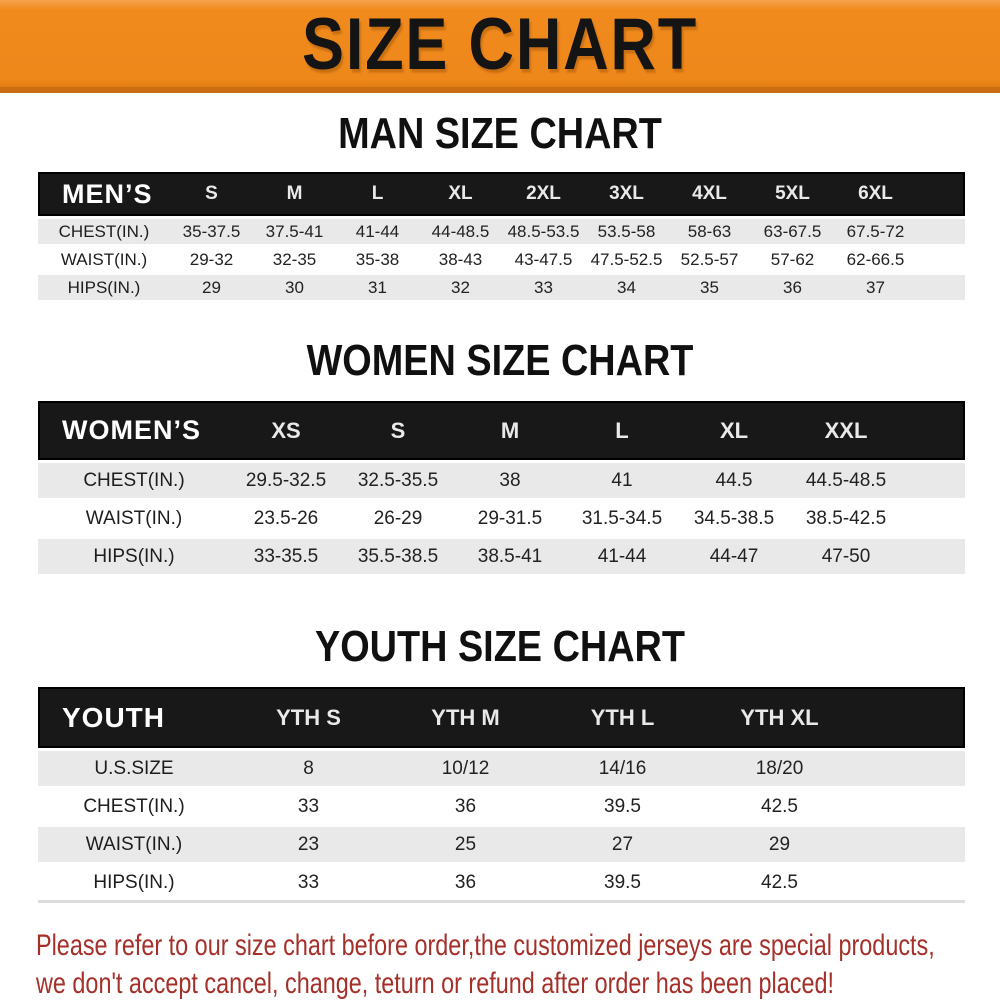  Describe the element at coordinates (500, 133) in the screenshot. I see `men-section-heading: MAN SIZE CHART` at that location.